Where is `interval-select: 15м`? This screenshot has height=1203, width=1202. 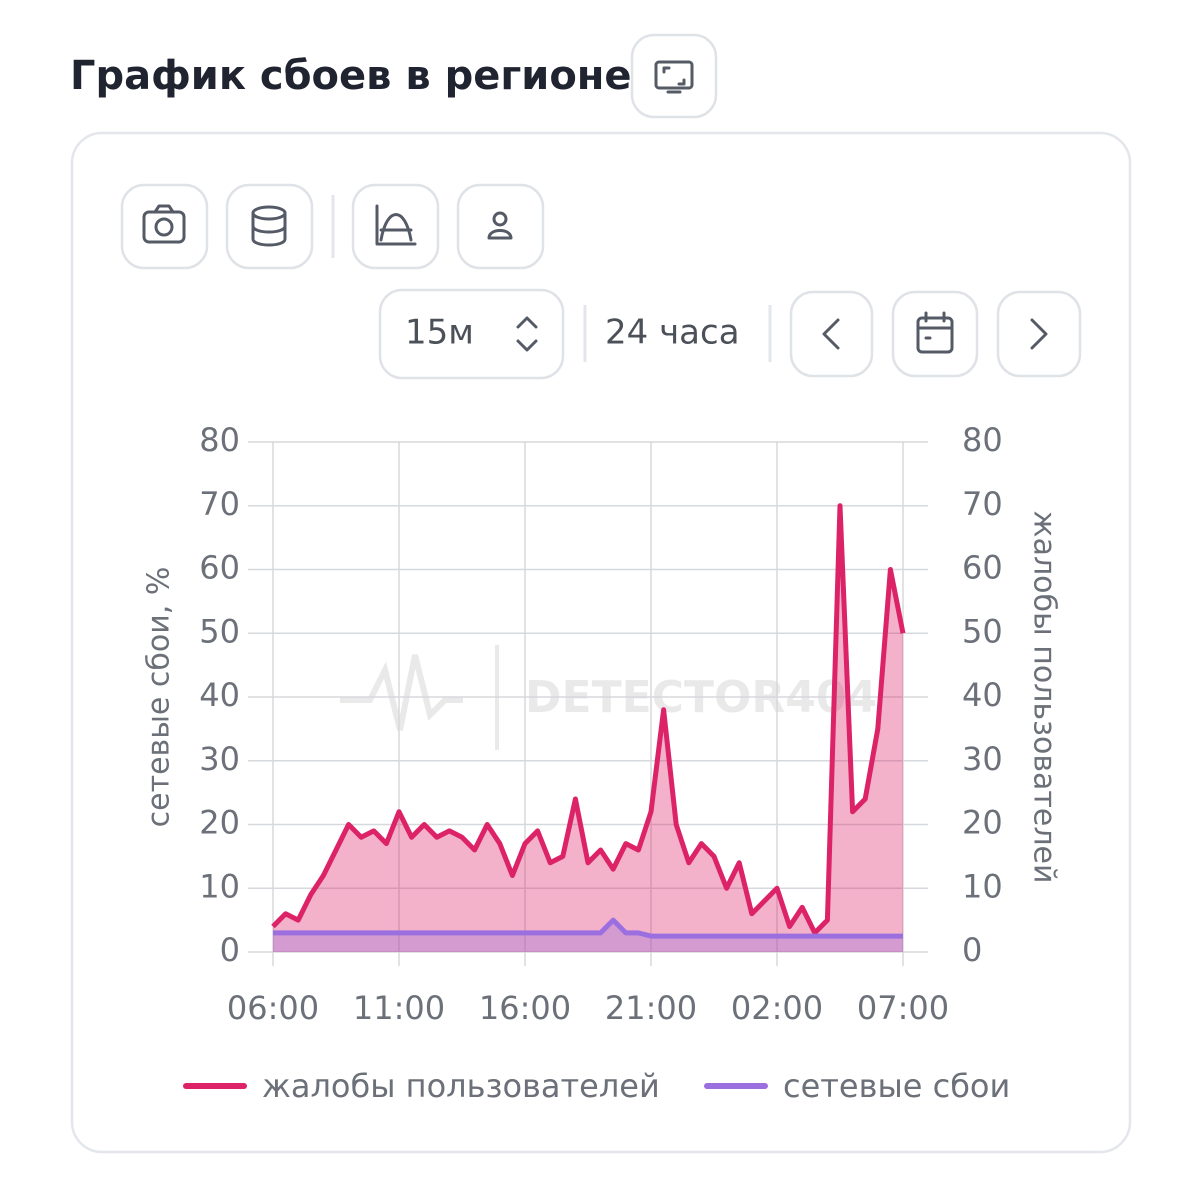
interval-select: 15м is located at coordinates (471, 334).